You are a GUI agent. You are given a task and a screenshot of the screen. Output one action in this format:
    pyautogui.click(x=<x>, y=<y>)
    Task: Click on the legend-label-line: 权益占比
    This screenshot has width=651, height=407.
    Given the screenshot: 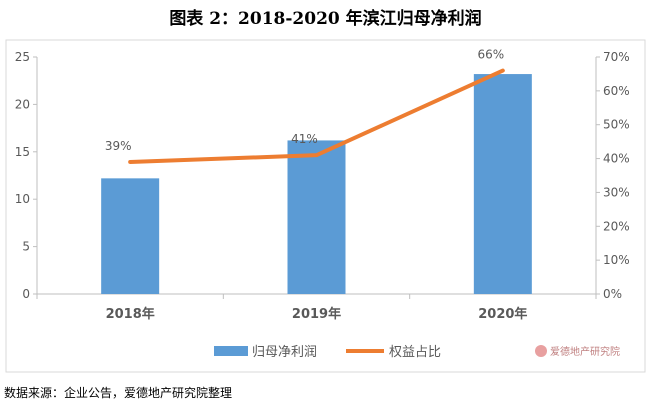 What is the action you would take?
    pyautogui.click(x=415, y=352)
    